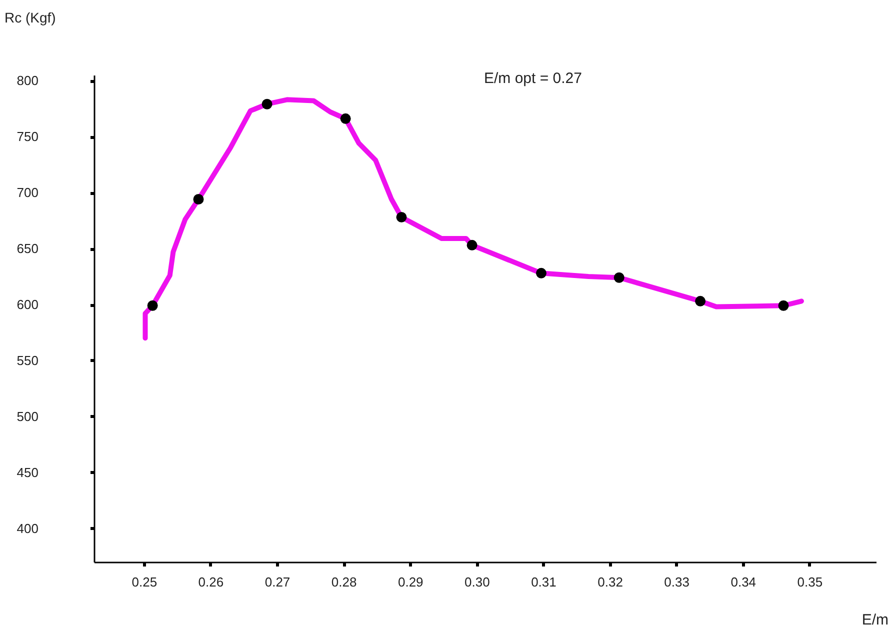 Image resolution: width=892 pixels, height=635 pixels. Describe the element at coordinates (810, 582) in the screenshot. I see `x-tick-label: 0.35` at that location.